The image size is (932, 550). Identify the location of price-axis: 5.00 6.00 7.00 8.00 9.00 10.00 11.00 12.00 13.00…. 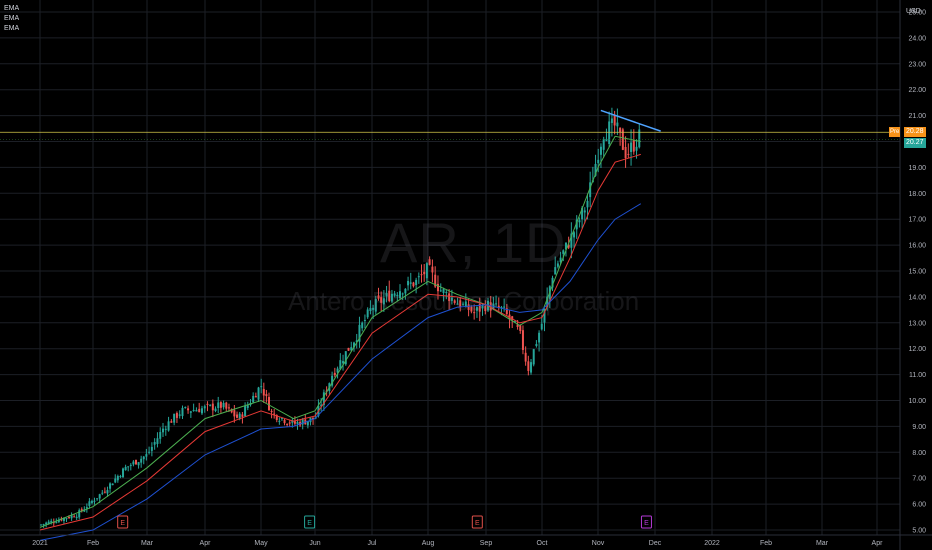
(912, 275).